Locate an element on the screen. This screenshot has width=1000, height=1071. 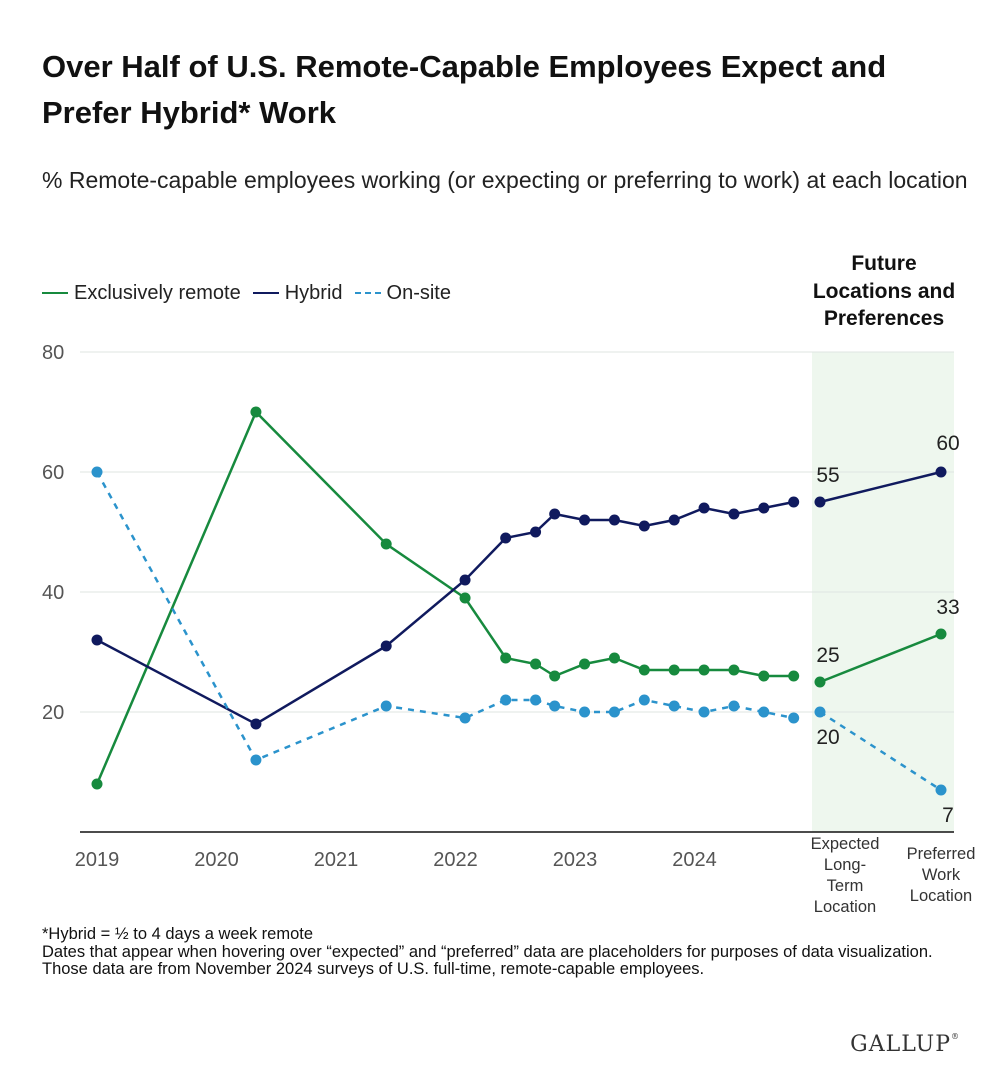
x-tick-label-2023: 2023 is located at coordinates (575, 860).